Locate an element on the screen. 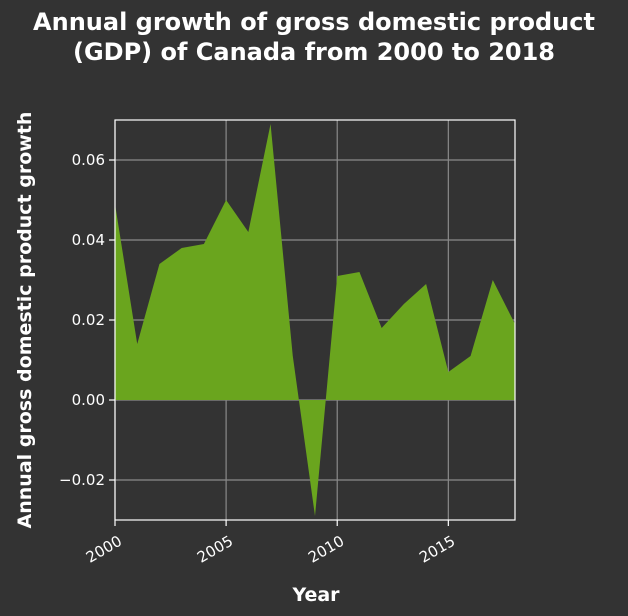 The width and height of the screenshot is (628, 616). x-tick-label: 2005 is located at coordinates (215, 549).